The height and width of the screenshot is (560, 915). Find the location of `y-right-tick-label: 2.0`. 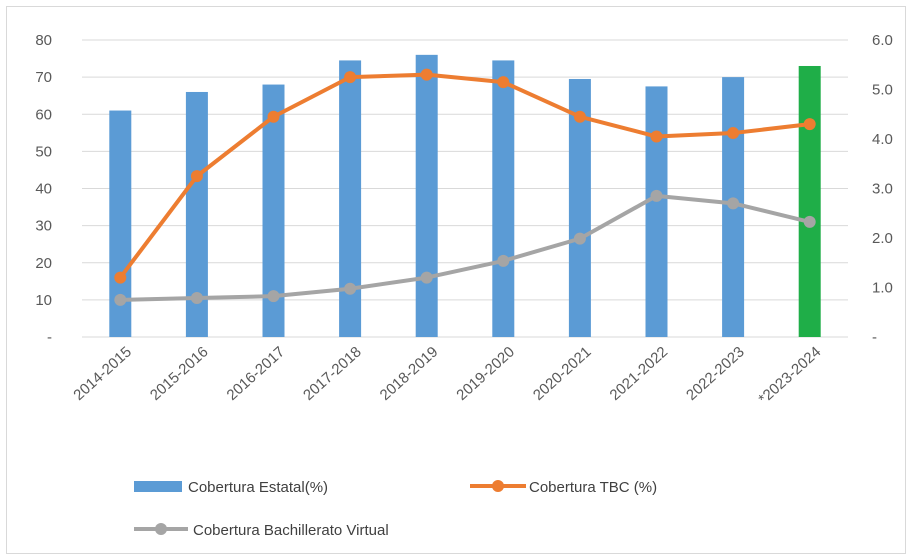

y-right-tick-label: 2.0 is located at coordinates (882, 238).